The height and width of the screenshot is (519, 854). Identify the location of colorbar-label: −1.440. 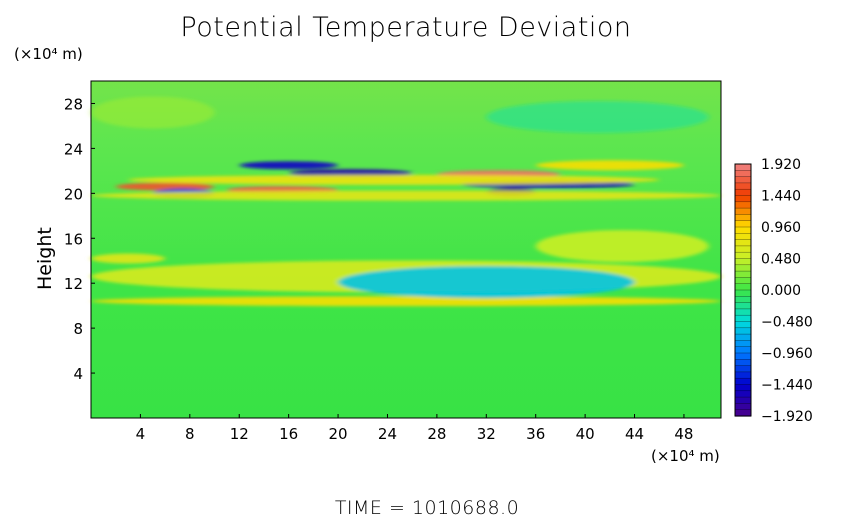
(787, 386).